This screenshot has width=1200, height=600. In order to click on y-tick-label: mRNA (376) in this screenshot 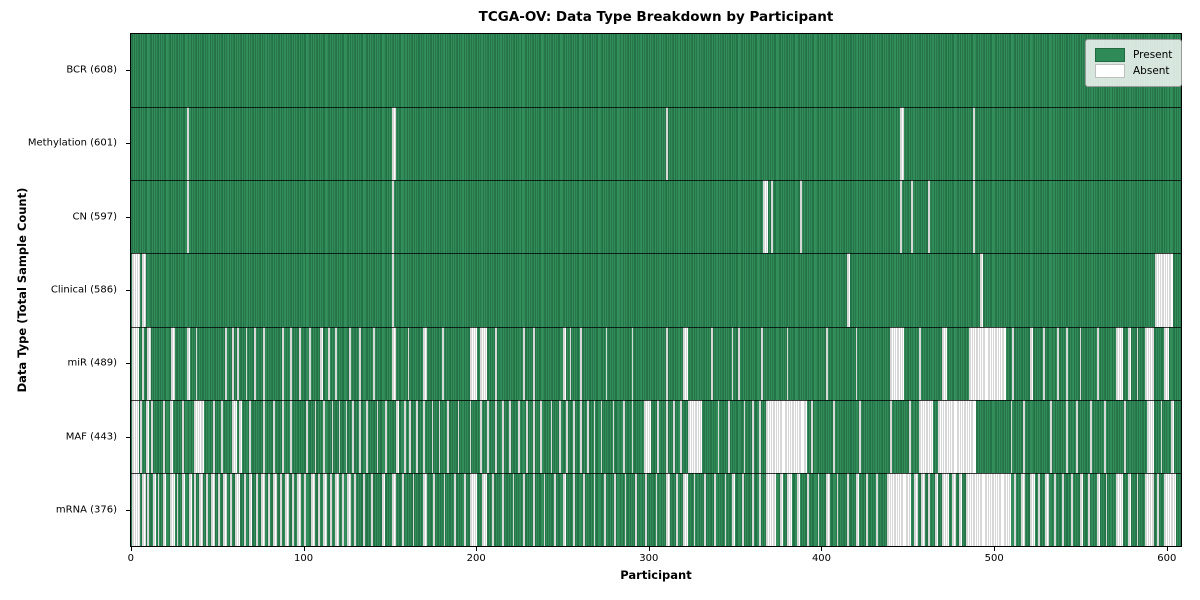, I will do `click(86, 510)`.